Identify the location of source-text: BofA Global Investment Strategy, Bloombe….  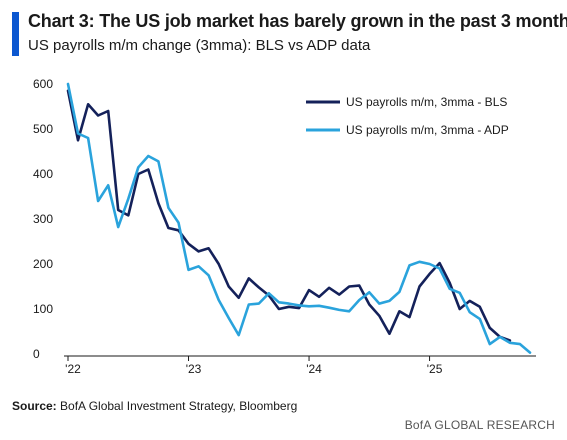
(177, 406).